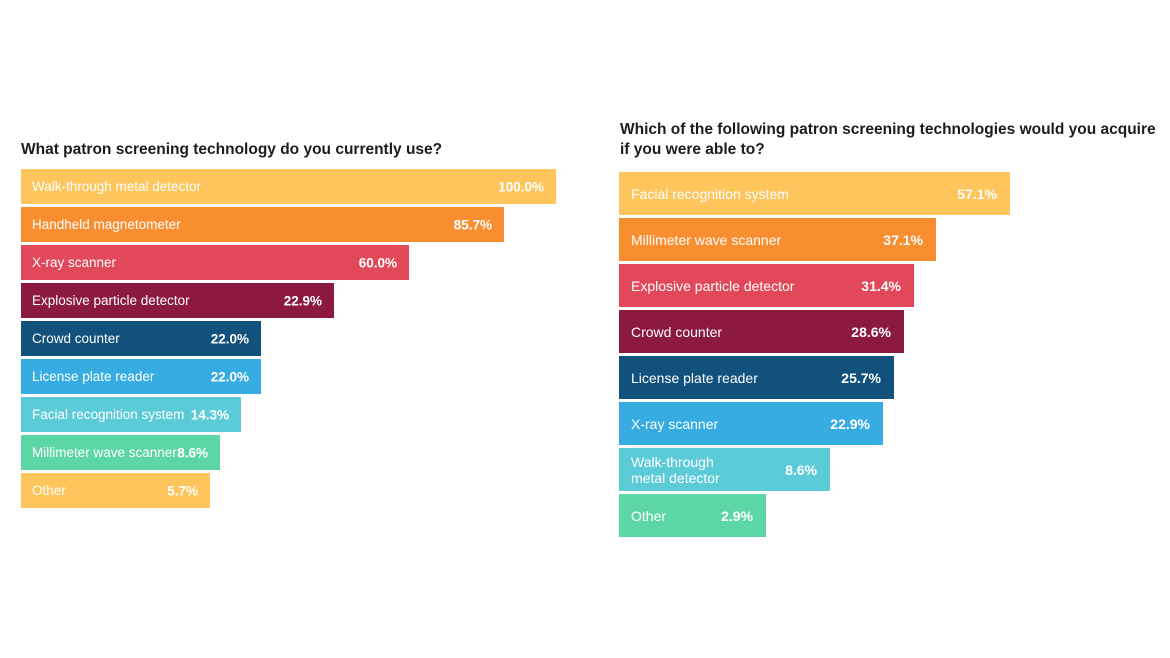  I want to click on bar: Facial recognition system 14.3%, so click(131, 414).